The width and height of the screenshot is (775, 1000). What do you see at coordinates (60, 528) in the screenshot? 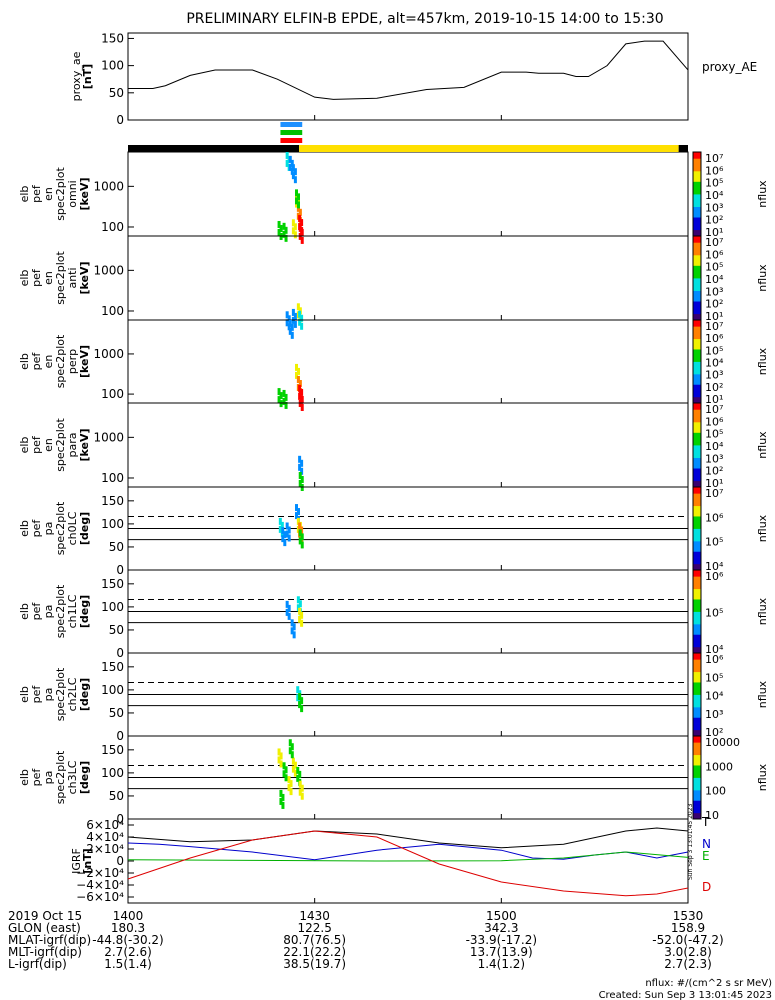
I see `ch0LC-ylabel: spec2plot` at bounding box center [60, 528].